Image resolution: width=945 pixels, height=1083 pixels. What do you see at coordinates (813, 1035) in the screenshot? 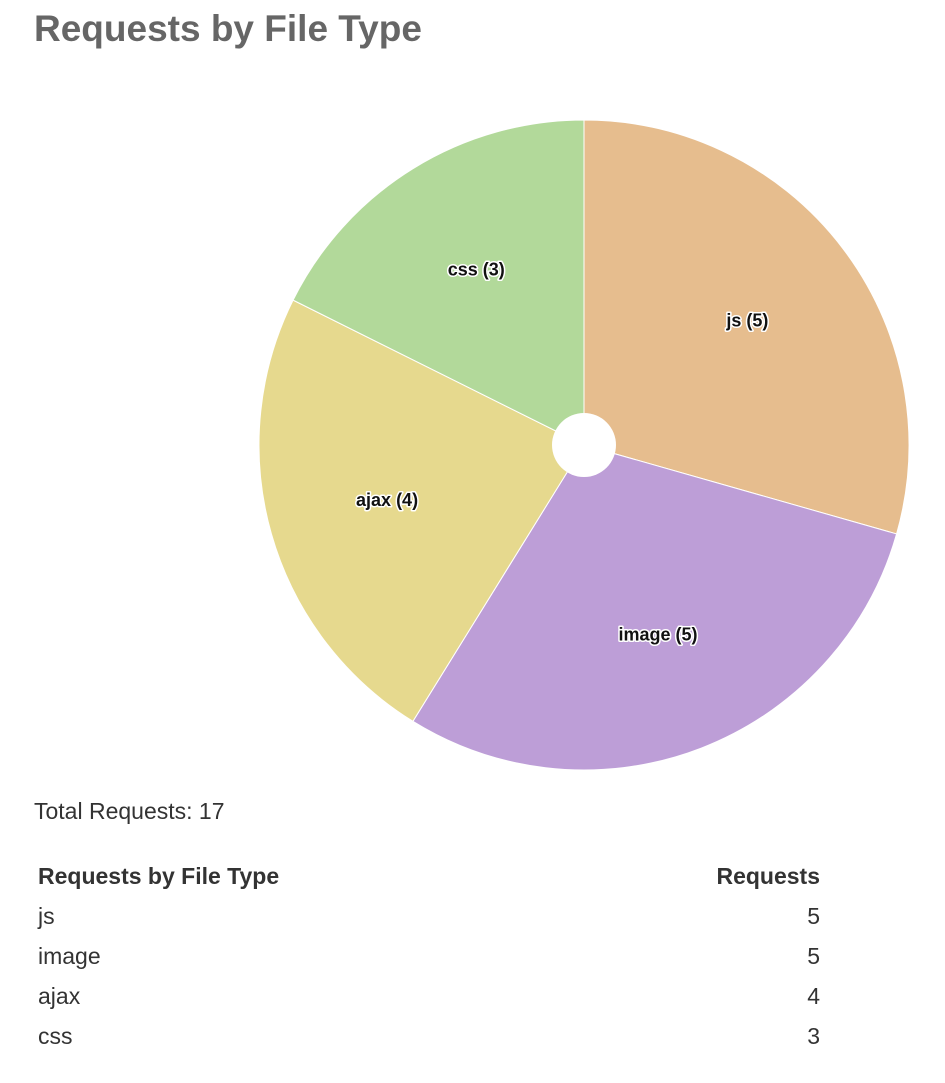
I see `cell-requests: 3` at bounding box center [813, 1035].